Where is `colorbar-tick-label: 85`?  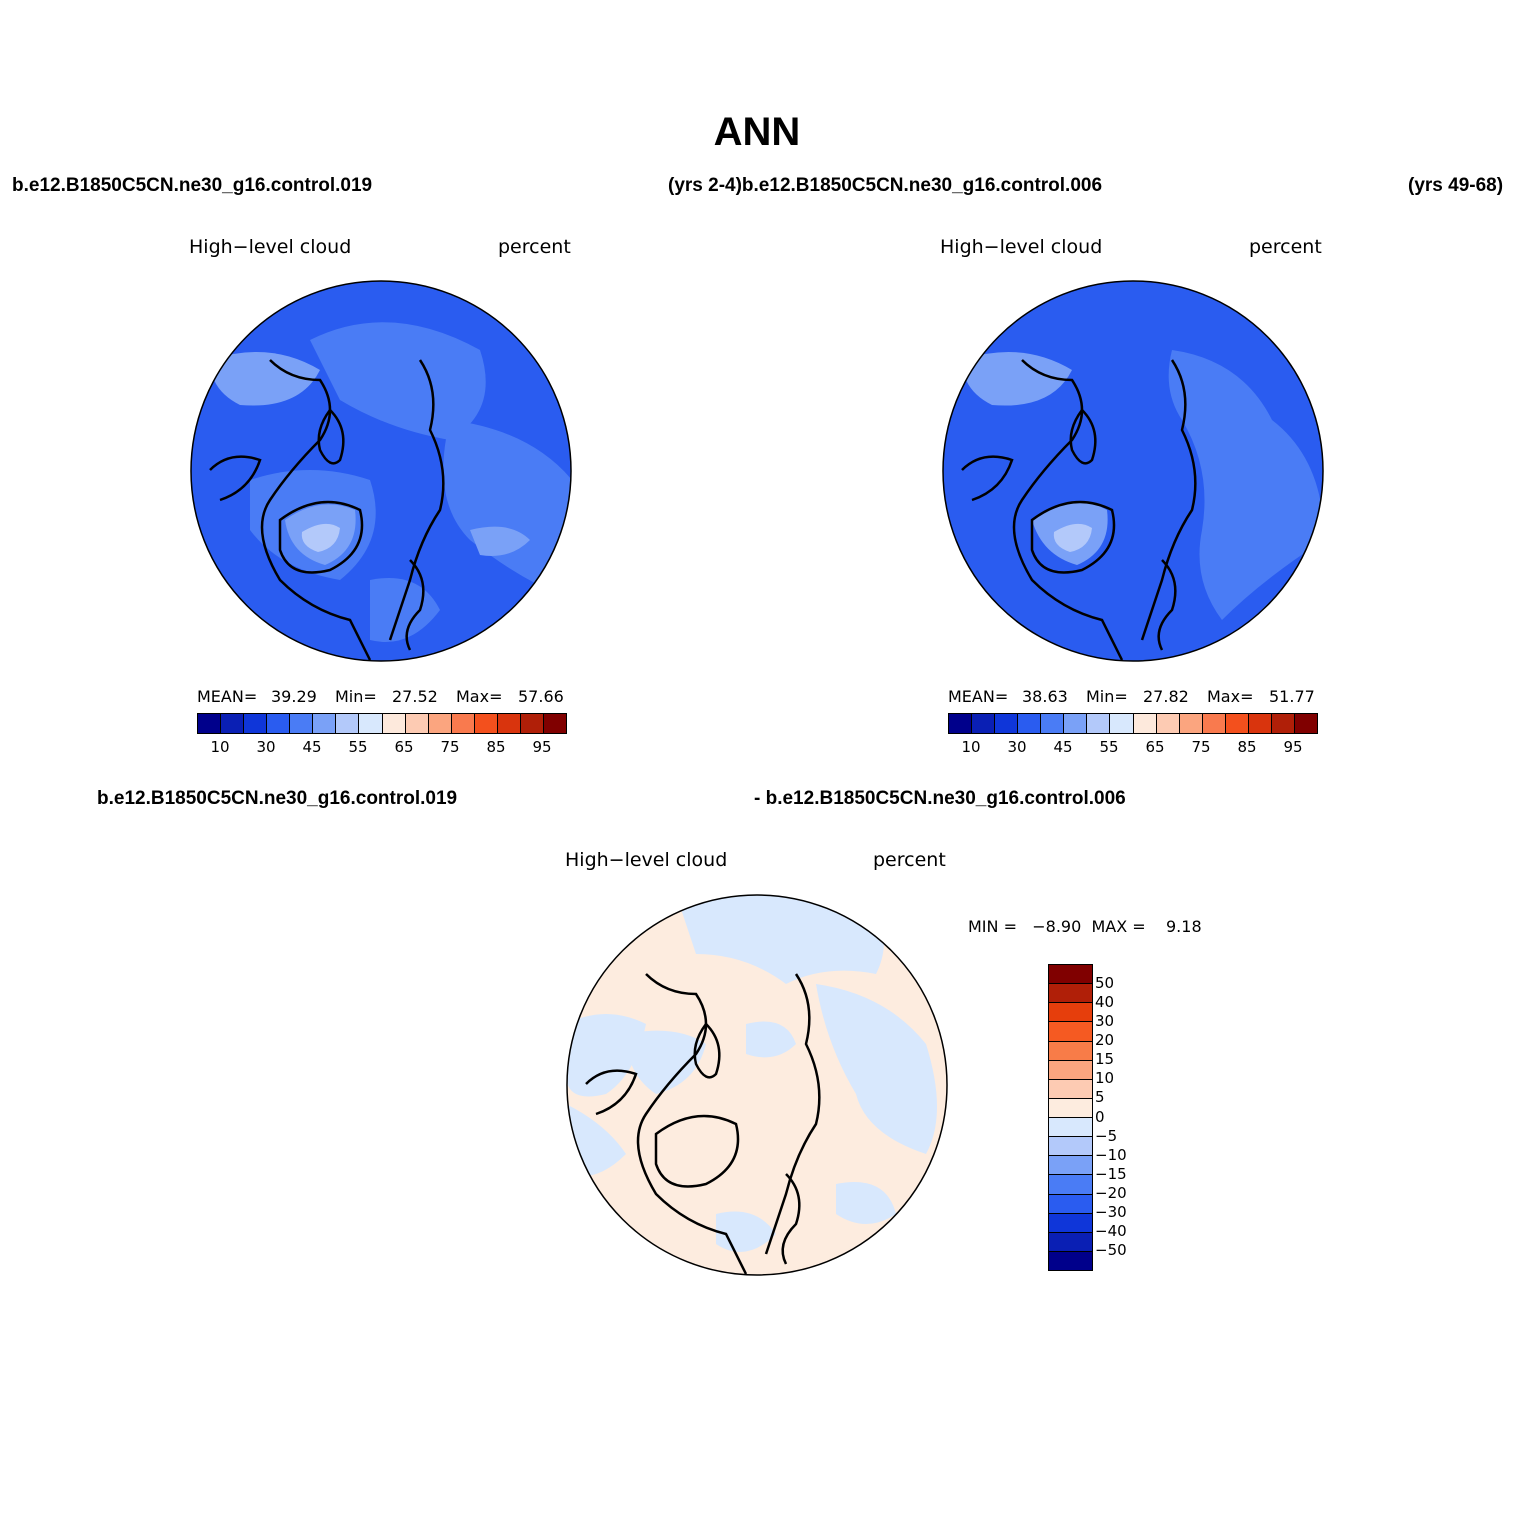
colorbar-tick-label: 85 is located at coordinates (1247, 747).